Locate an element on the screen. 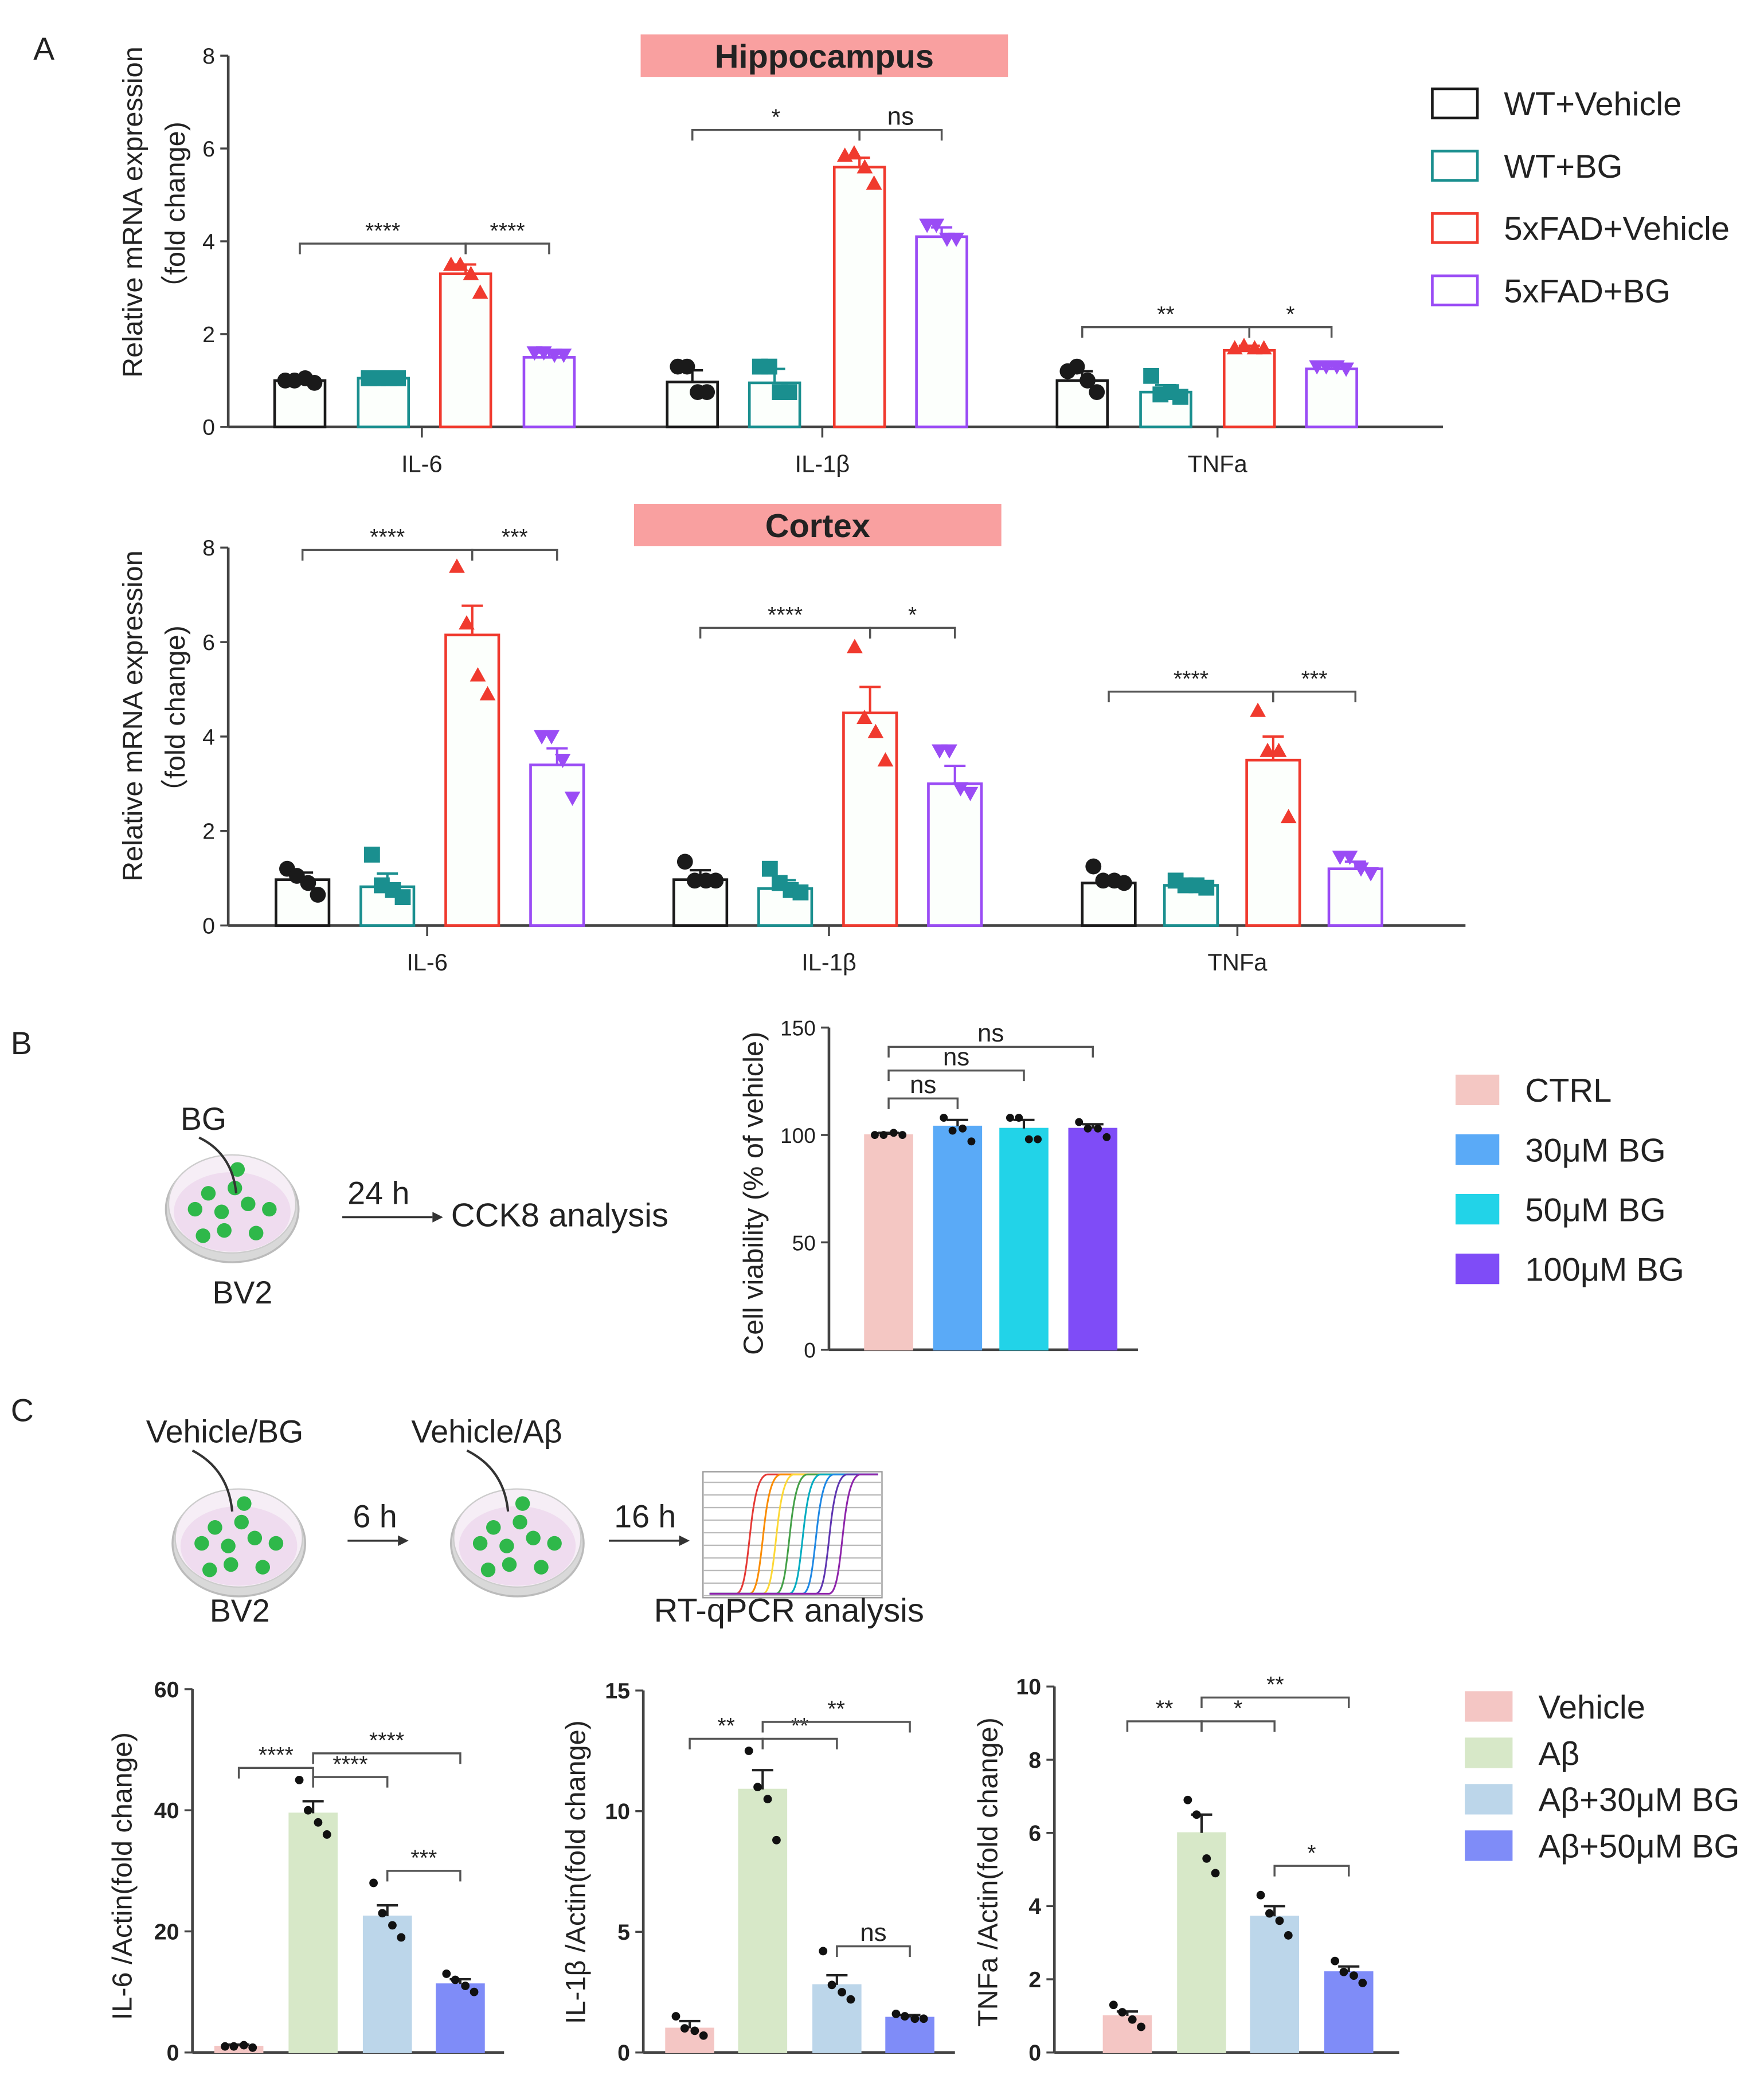 The width and height of the screenshot is (1764, 2079). y-tick-label: 8 is located at coordinates (1034, 1760).